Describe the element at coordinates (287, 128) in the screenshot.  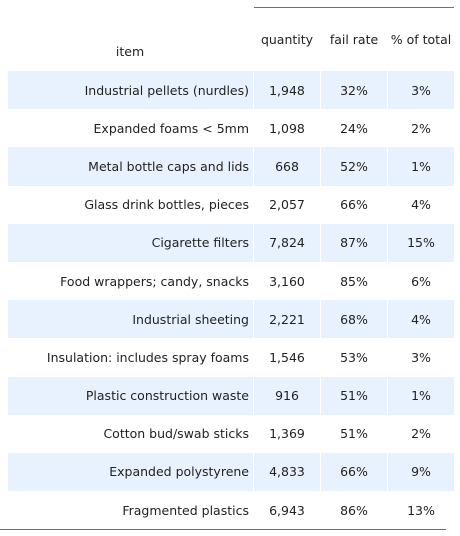
I see `cell-quantity: 1,098` at that location.